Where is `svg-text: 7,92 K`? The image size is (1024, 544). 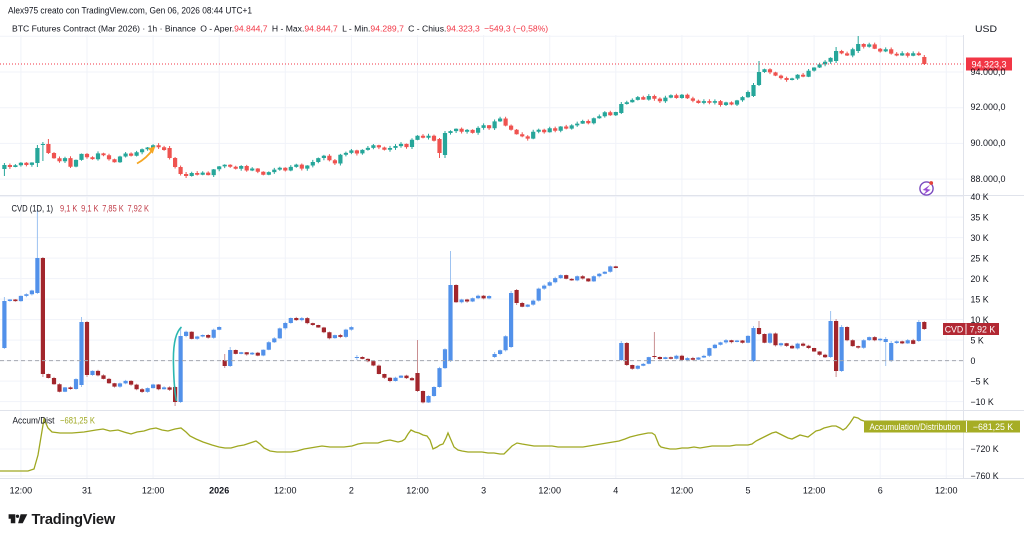 svg-text: 7,92 K is located at coordinates (983, 329).